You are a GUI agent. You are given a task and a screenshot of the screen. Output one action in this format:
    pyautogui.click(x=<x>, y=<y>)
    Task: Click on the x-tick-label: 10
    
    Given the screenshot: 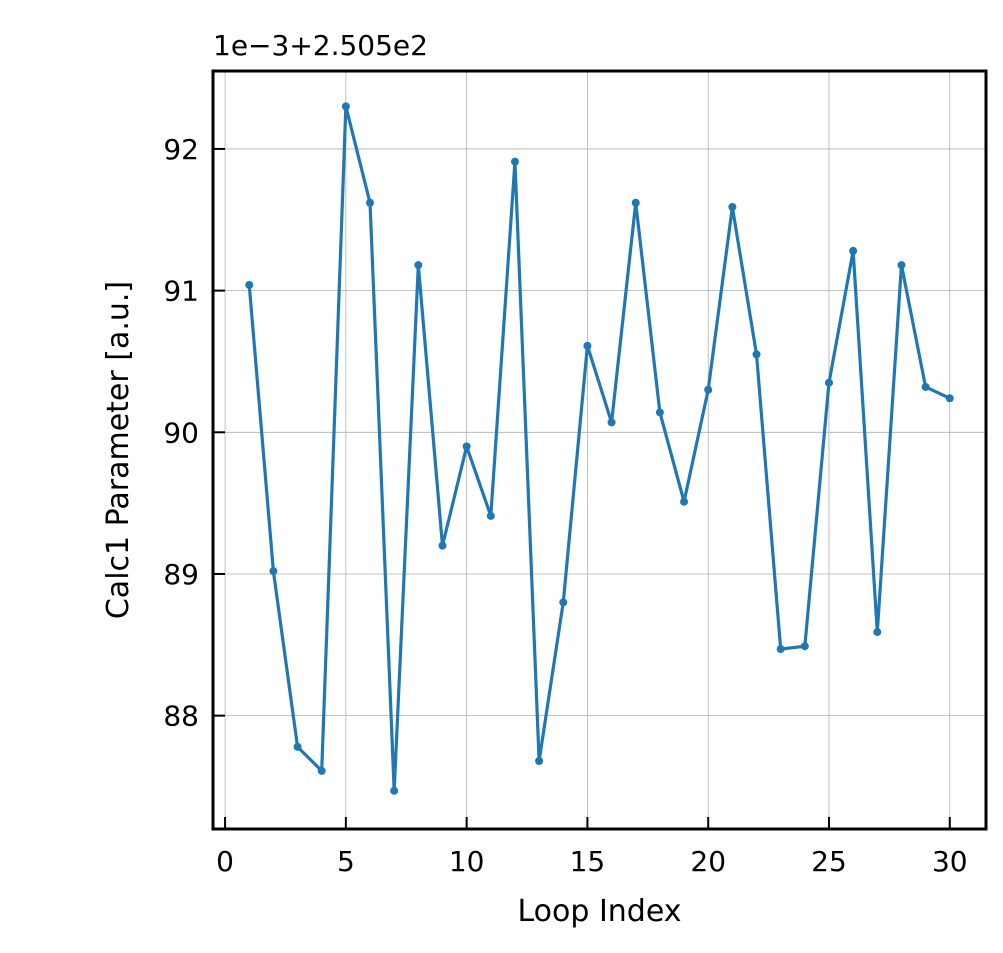 What is the action you would take?
    pyautogui.click(x=467, y=861)
    